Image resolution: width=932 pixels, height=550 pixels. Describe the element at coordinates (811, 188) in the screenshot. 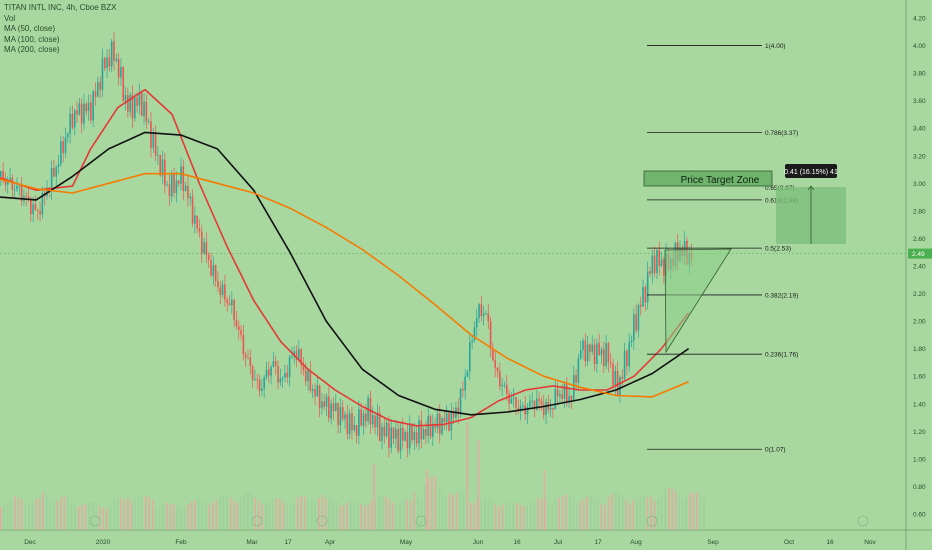

I see `measure-arrow-head` at that location.